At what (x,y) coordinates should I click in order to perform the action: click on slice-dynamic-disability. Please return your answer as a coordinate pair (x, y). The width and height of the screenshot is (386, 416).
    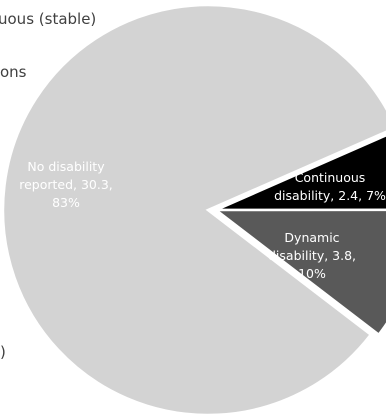
    Looking at the image, I should click on (299, 272).